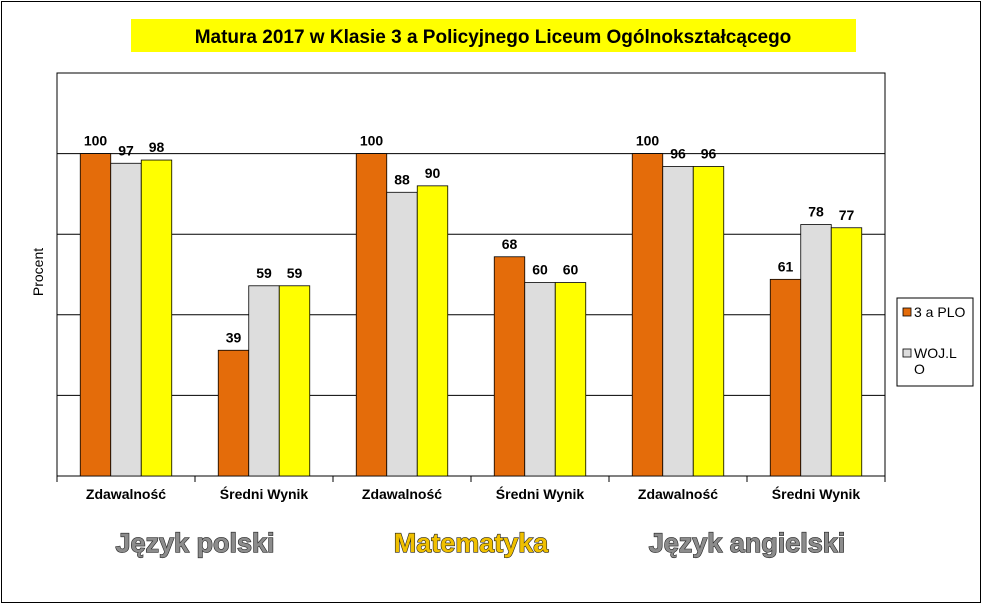 The width and height of the screenshot is (984, 606). Describe the element at coordinates (919, 369) in the screenshot. I see `legend-label: O` at that location.